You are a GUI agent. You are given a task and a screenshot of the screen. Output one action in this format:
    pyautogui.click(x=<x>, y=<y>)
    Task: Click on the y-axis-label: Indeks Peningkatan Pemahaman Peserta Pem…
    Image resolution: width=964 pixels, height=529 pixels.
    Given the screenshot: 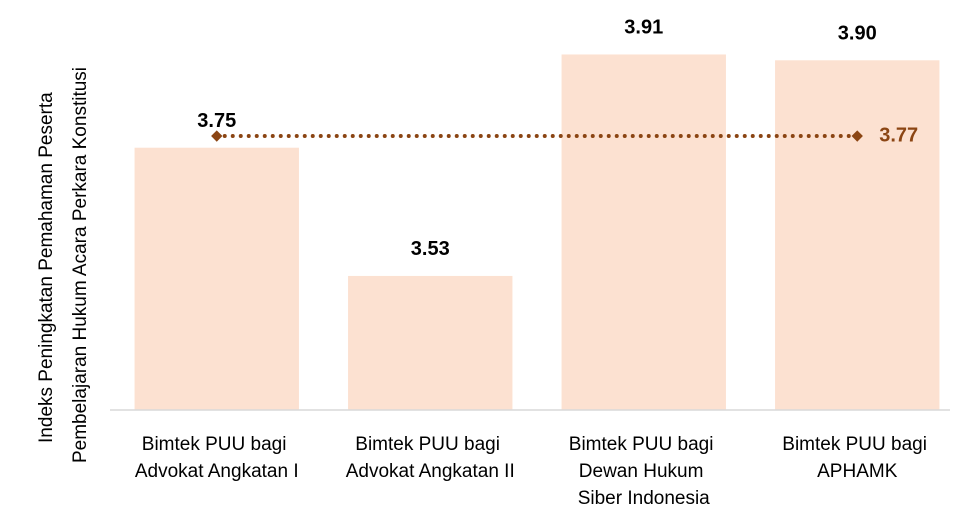 What is the action you would take?
    pyautogui.click(x=63, y=265)
    